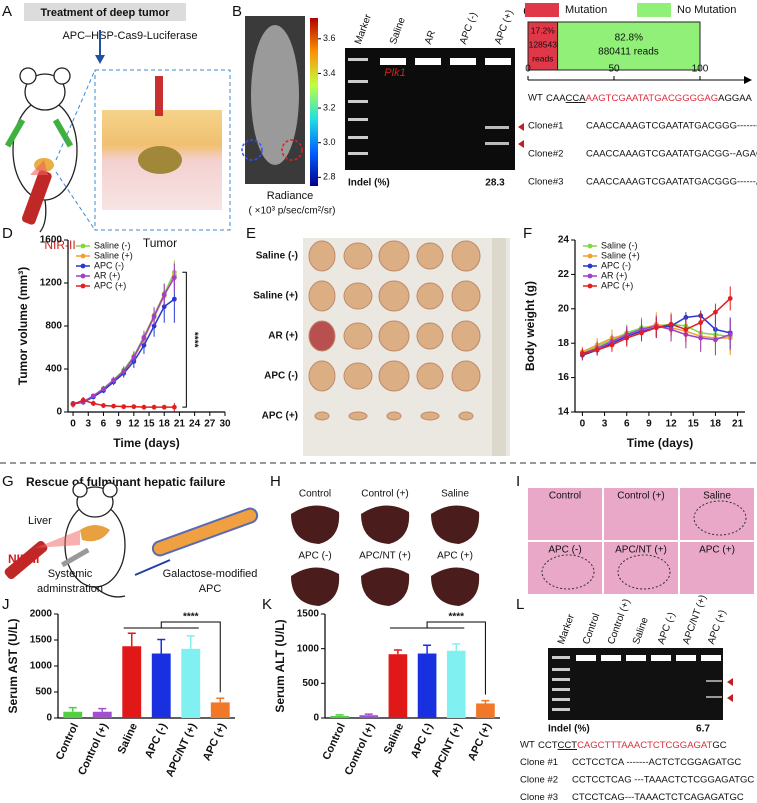  Describe the element at coordinates (629, 38) in the screenshot. I see `value-label: 82.8%` at that location.